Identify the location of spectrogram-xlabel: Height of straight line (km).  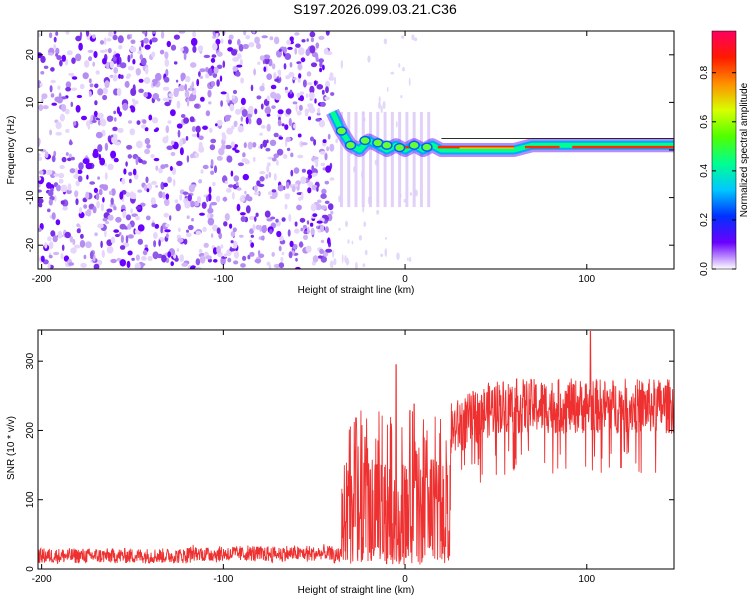
(356, 290).